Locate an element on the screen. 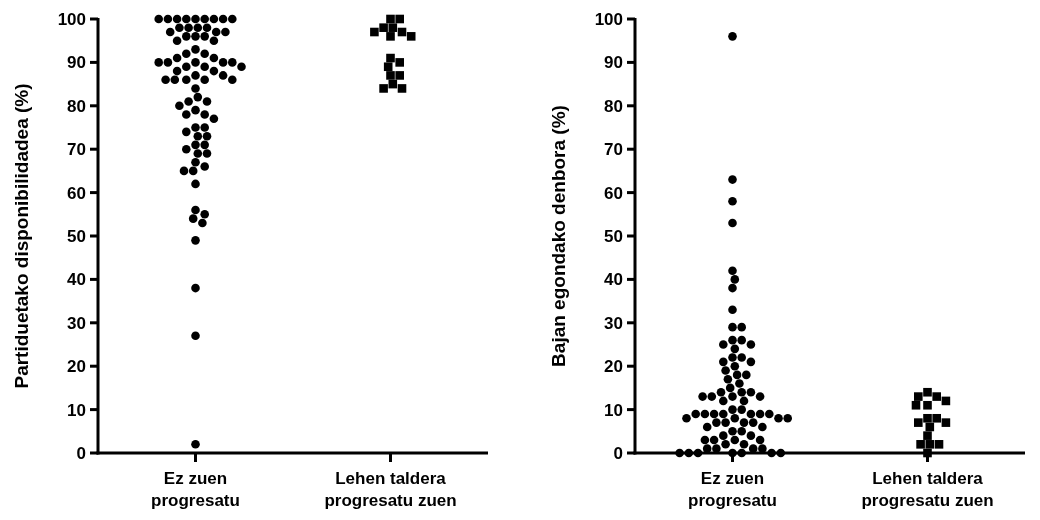  y-axis-title: Bajan egondako denbora (%) is located at coordinates (558, 236).